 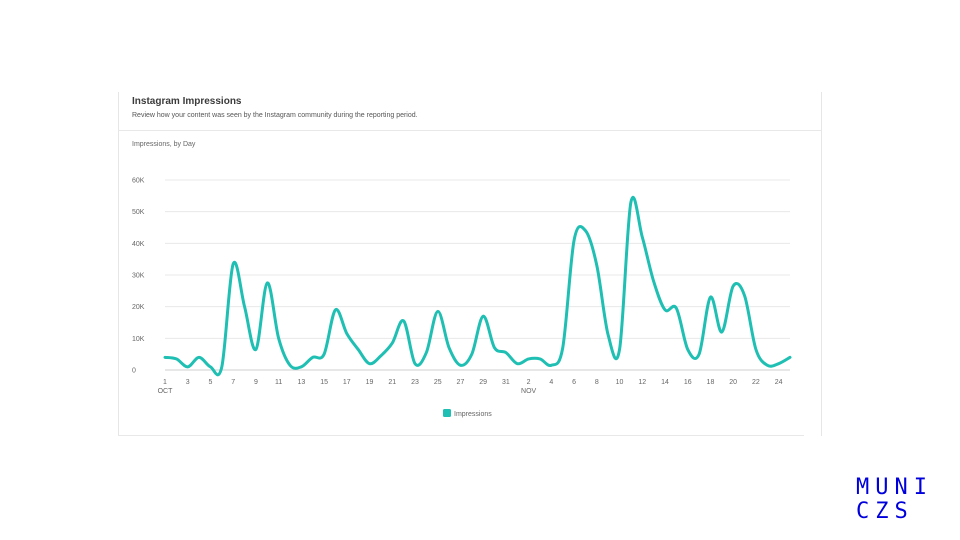 I want to click on logo-line-2: CZS, so click(x=885, y=511).